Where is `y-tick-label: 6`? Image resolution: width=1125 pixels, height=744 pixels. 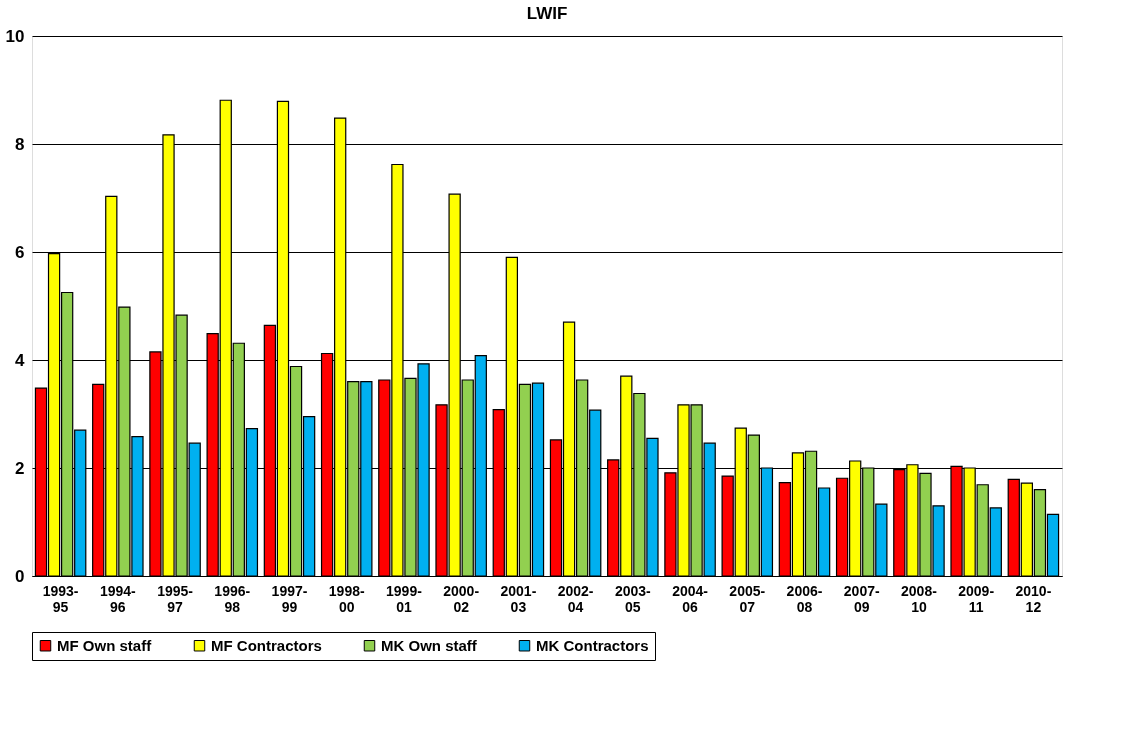 y-tick-label: 6 is located at coordinates (20, 252).